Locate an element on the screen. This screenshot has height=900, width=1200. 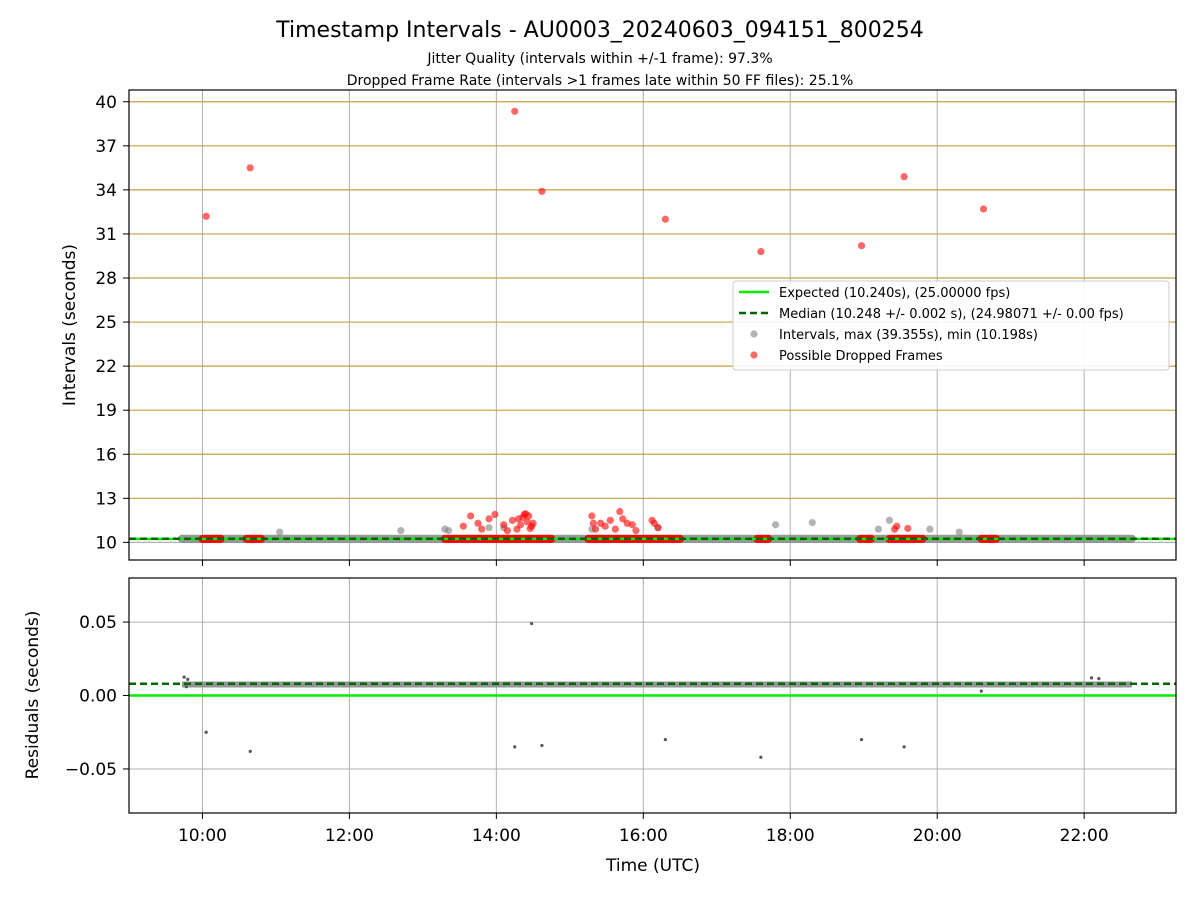
legend-frame is located at coordinates (951, 325).